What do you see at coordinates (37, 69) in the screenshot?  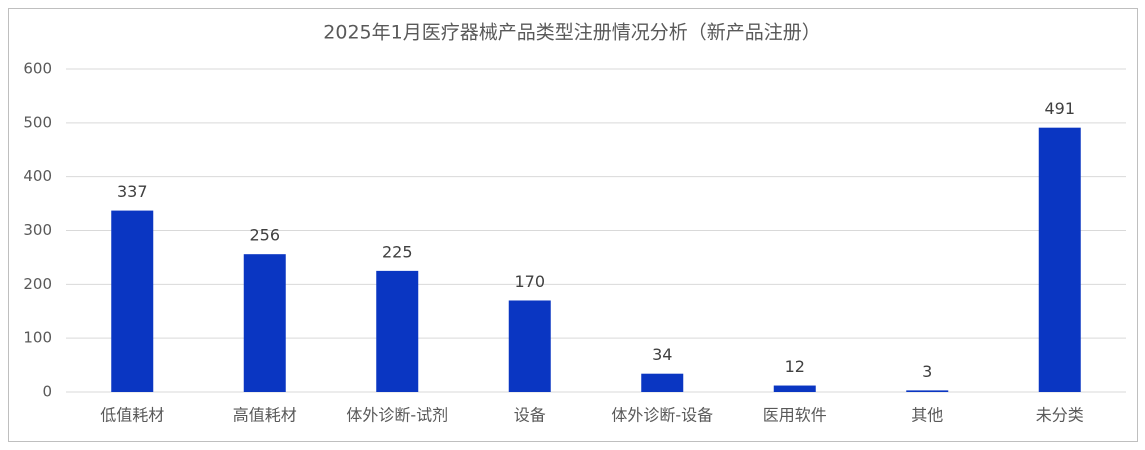 I see `y-tick-label: 600` at bounding box center [37, 69].